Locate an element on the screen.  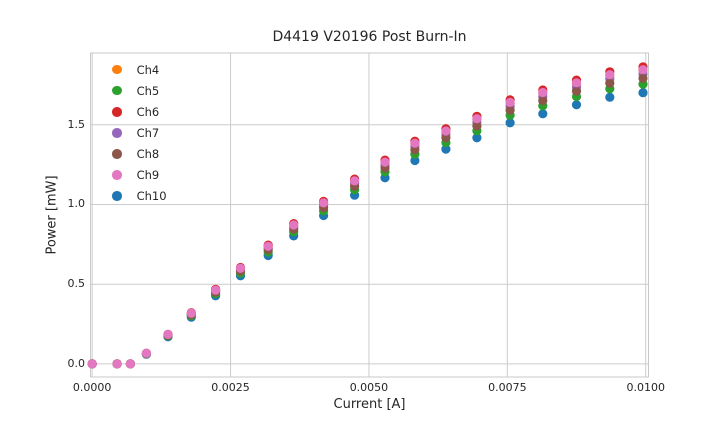
legend-item-ch4: Ch4 is located at coordinates (139, 69).